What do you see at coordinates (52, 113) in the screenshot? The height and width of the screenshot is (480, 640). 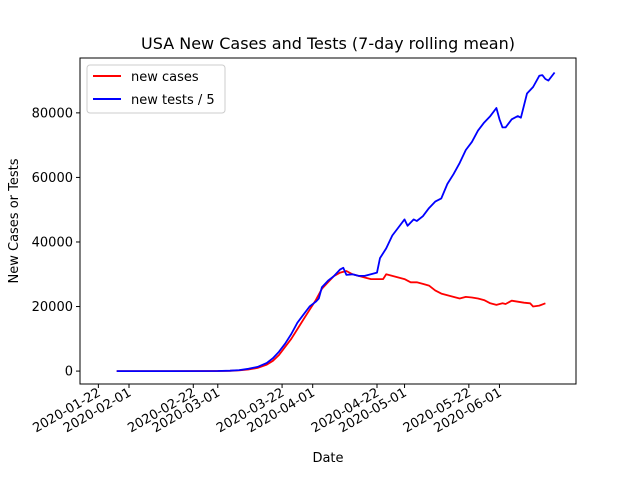 I see `y-tick-label: 80000` at bounding box center [52, 113].